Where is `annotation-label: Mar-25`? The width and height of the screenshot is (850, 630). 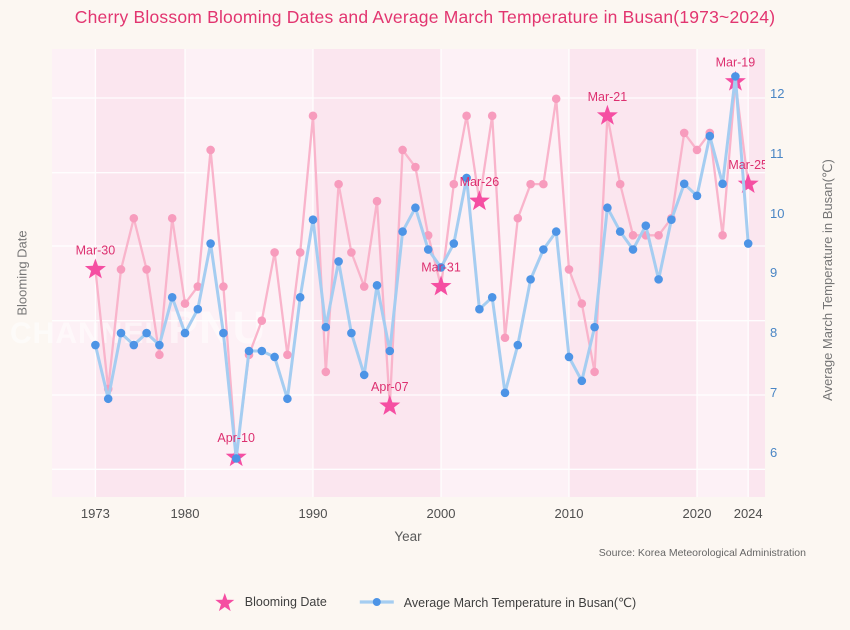
annotation-label: Mar-25 is located at coordinates (746, 165).